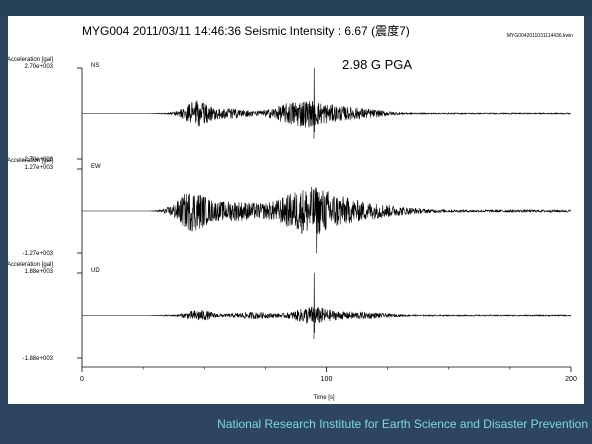 The width and height of the screenshot is (592, 444). I want to click on trace-ns, so click(326, 103).